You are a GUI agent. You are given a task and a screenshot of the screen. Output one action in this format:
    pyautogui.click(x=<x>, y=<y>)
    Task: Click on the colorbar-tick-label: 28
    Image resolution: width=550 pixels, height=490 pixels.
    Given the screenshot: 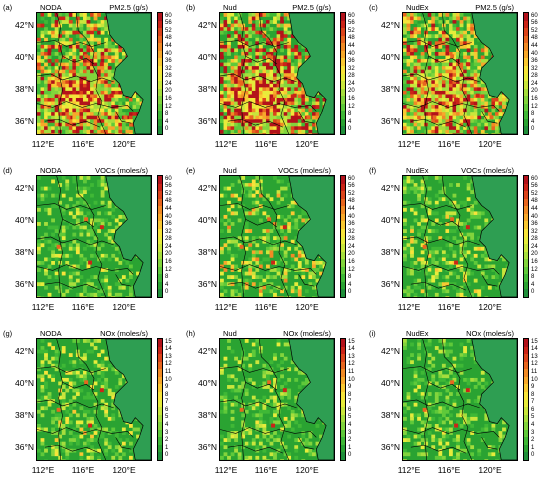 What is the action you would take?
    pyautogui.click(x=168, y=239)
    